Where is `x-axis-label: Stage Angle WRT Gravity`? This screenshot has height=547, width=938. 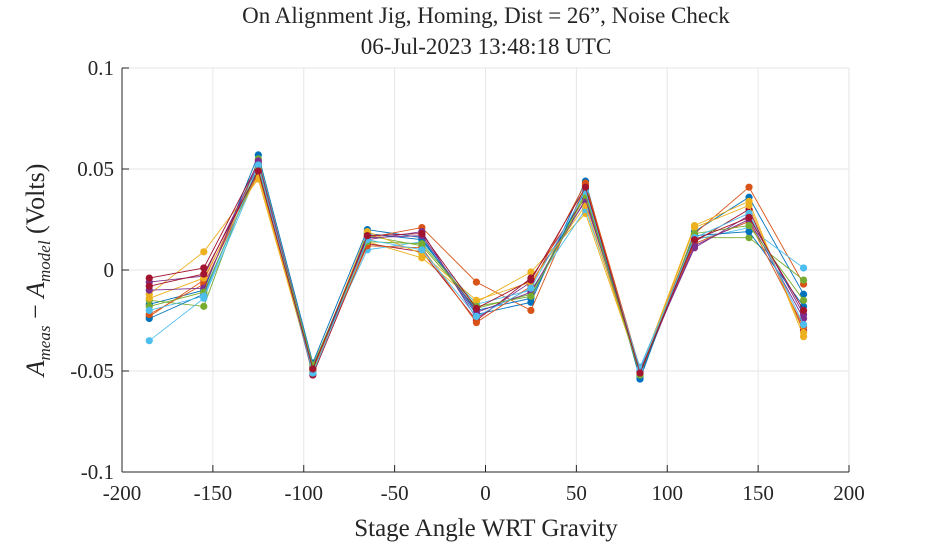
x-axis-label: Stage Angle WRT Gravity is located at coordinates (486, 528).